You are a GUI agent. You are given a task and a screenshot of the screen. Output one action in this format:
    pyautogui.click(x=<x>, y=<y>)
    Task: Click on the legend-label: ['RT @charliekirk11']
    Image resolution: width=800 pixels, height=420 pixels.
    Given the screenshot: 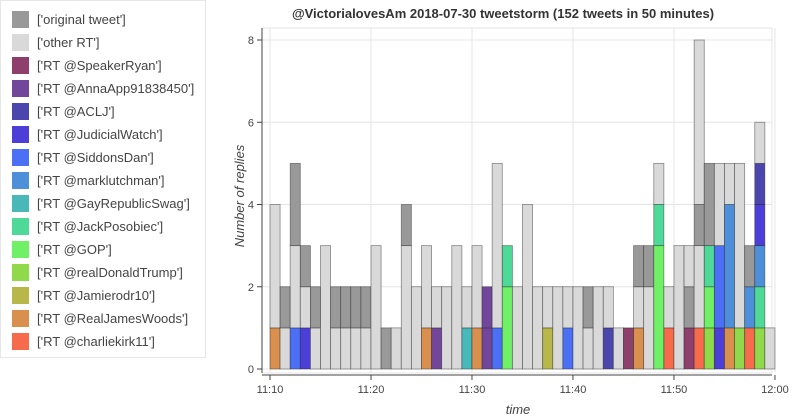 What is the action you would take?
    pyautogui.click(x=96, y=341)
    